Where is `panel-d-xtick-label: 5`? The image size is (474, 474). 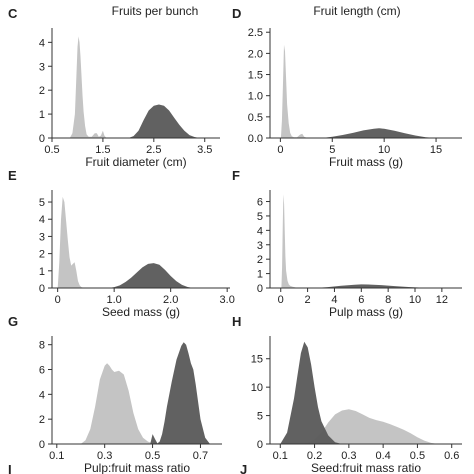 panel-d-xtick-label: 5 is located at coordinates (332, 150).